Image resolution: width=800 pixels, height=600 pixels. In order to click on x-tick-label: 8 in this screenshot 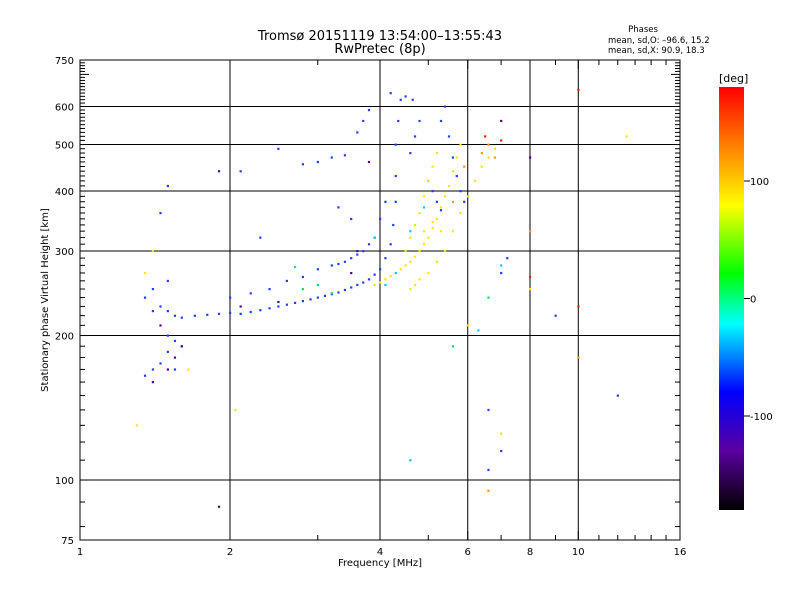, I will do `click(530, 552)`.